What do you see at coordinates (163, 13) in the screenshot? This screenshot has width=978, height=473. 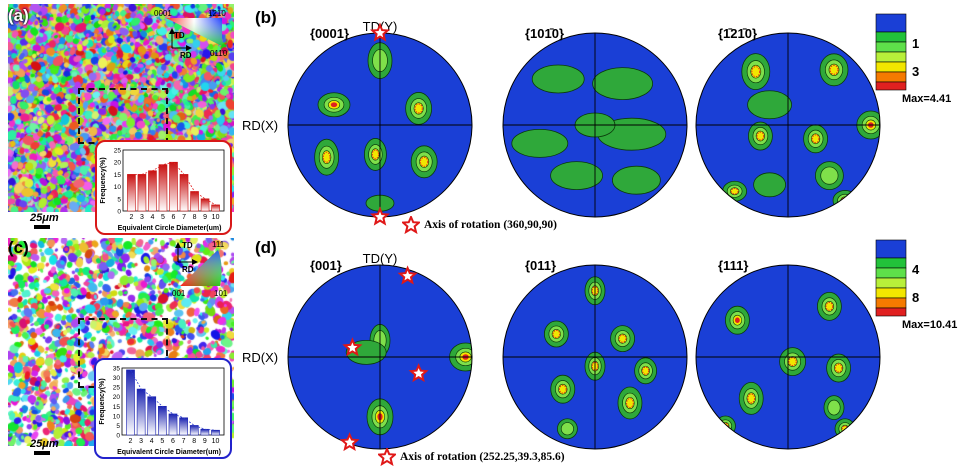 I see `ipf-corner-0001: 0001` at bounding box center [163, 13].